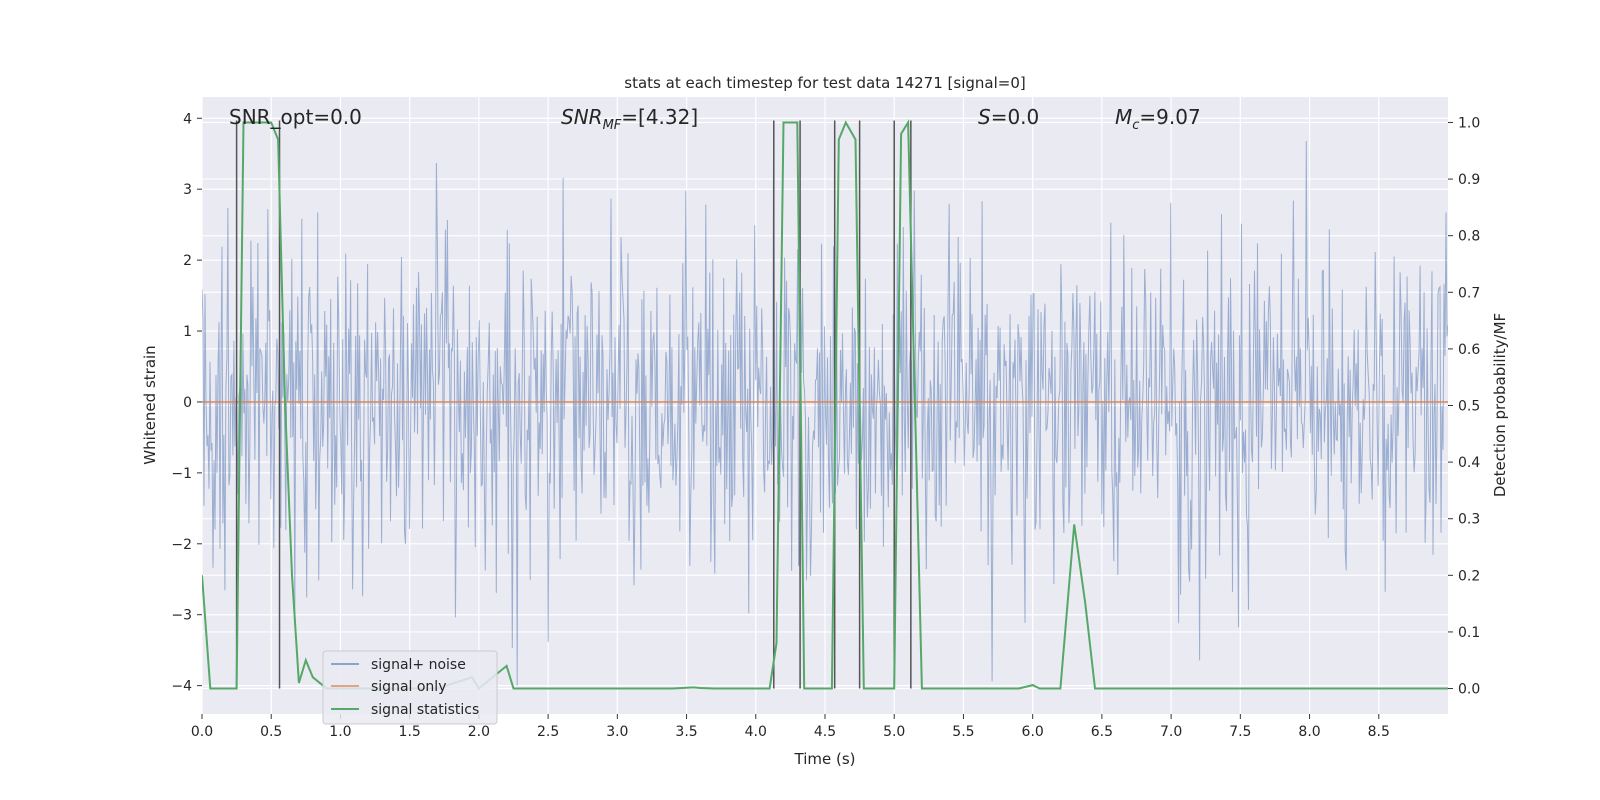 Image resolution: width=1600 pixels, height=800 pixels. I want to click on right-y-tick-labels: 0.0 0.1 0.2 0.3 0.4 0.5 0.6 0.7 0.8 0.9 1.0, so click(1464, 406).